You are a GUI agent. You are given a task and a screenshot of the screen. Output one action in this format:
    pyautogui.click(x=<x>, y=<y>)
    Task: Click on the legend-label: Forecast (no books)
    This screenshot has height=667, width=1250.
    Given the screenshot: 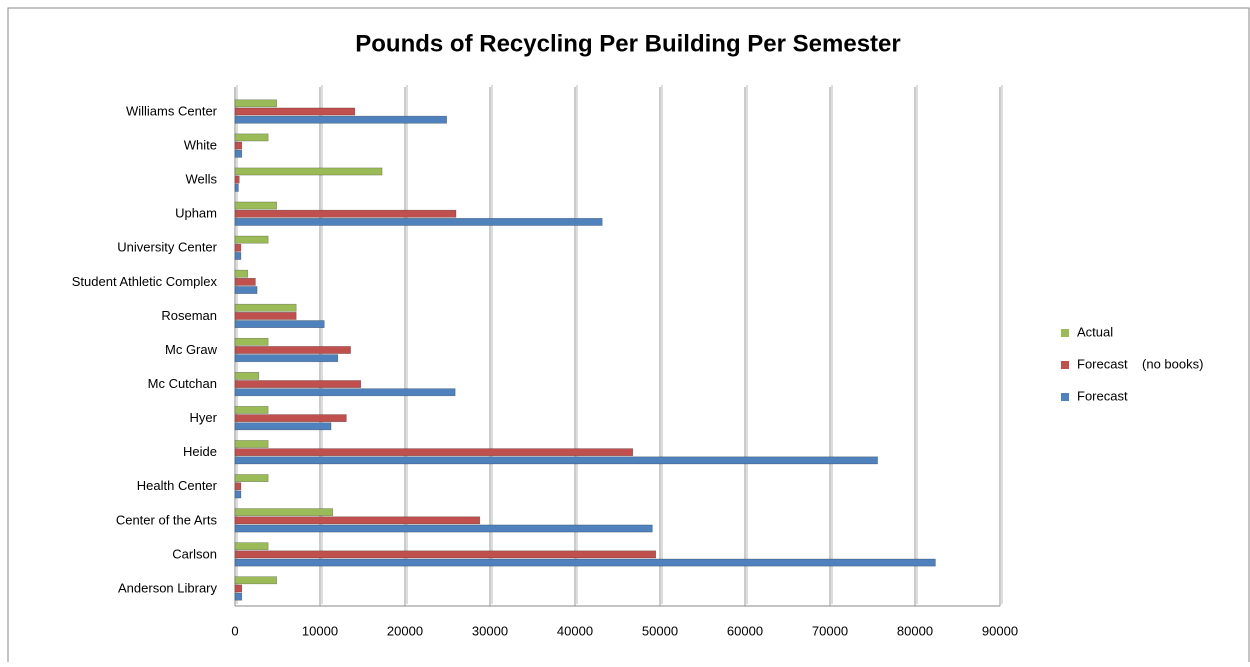 What is the action you would take?
    pyautogui.click(x=1140, y=363)
    